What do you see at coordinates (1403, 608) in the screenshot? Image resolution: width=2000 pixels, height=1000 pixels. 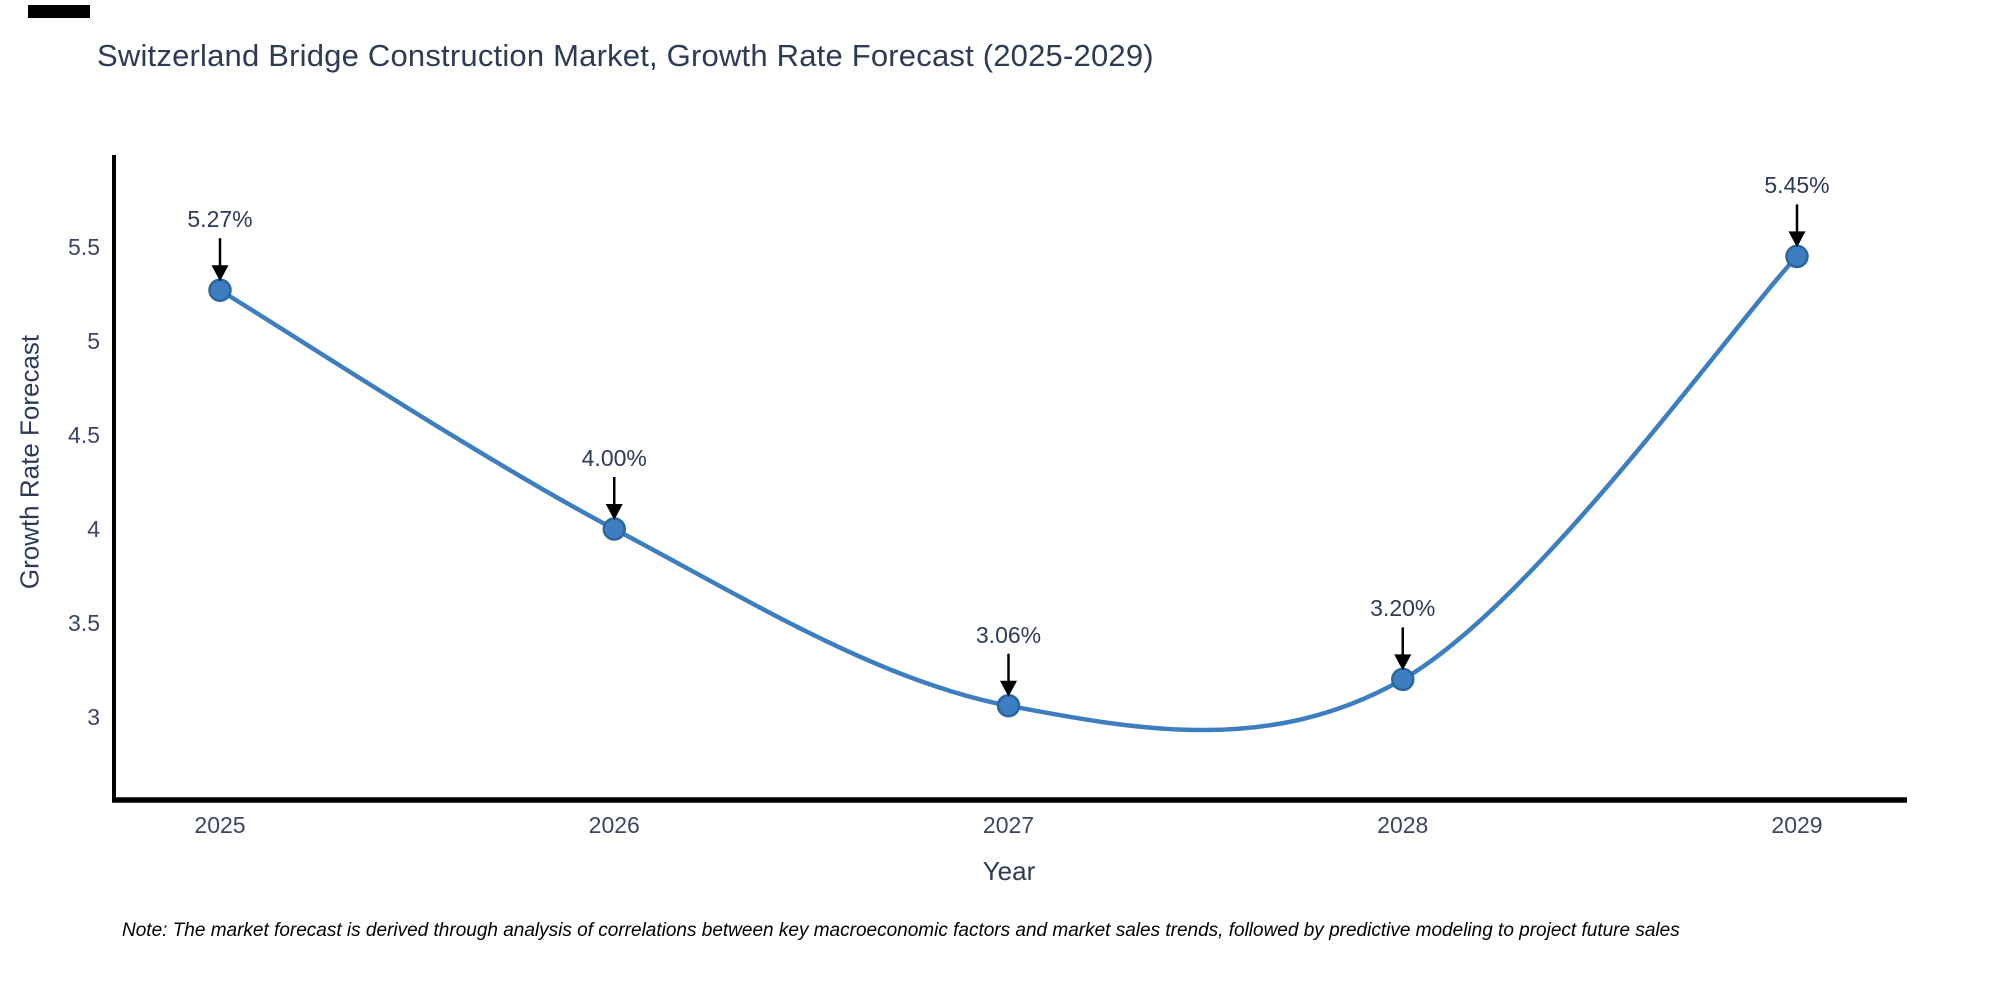 I see `point-value-label: 3.20%` at bounding box center [1403, 608].